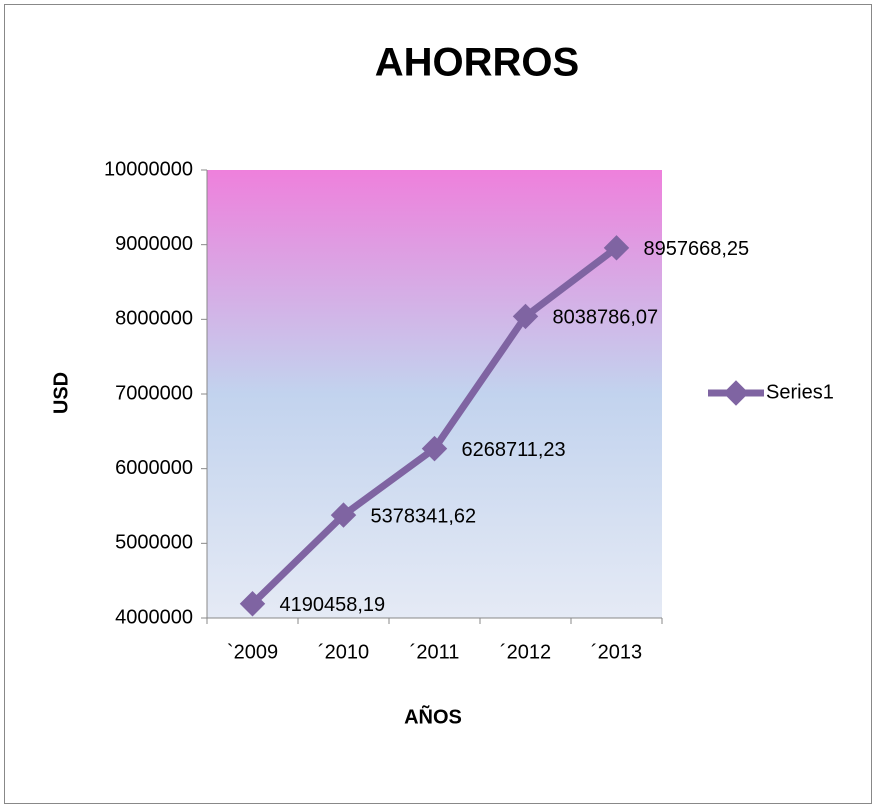 Image resolution: width=876 pixels, height=808 pixels. What do you see at coordinates (697, 249) in the screenshot?
I see `data-label: 8957668,25` at bounding box center [697, 249].